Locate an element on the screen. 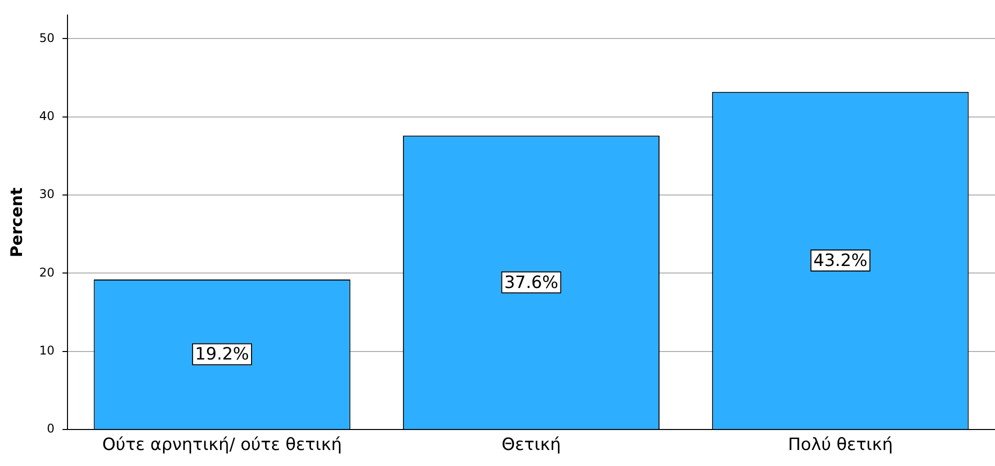 The width and height of the screenshot is (995, 466). y-tick-label: 40 is located at coordinates (46, 115).